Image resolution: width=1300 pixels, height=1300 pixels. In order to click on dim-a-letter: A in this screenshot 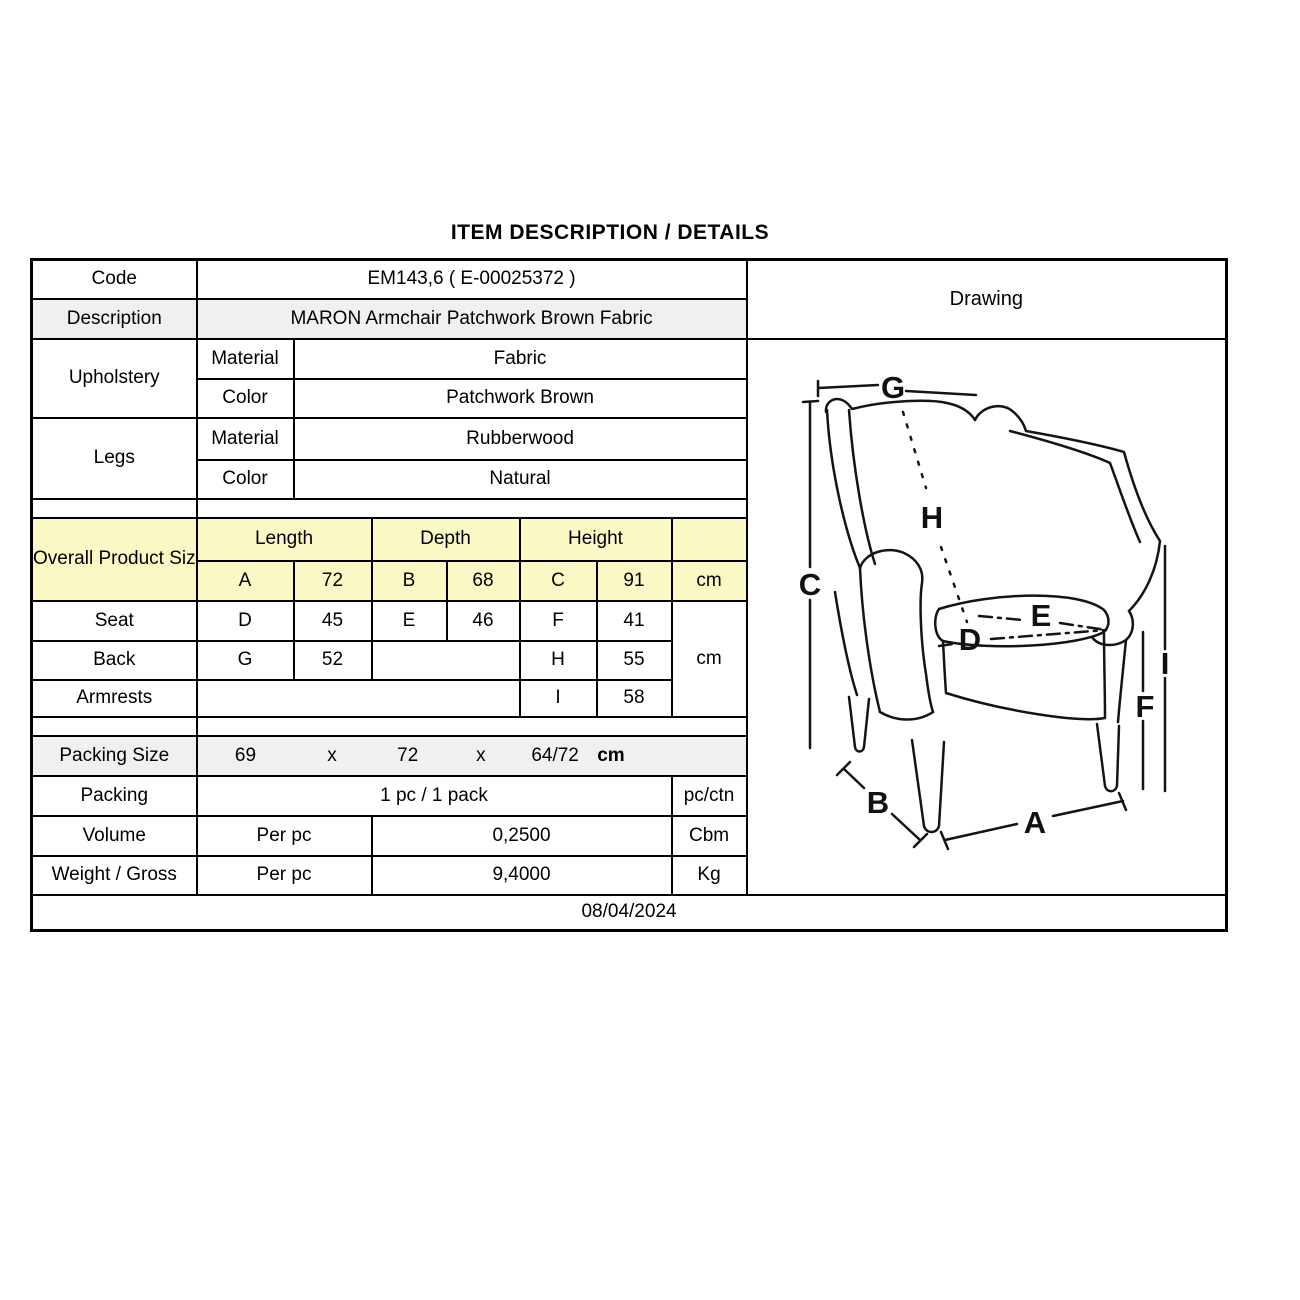, I will do `click(245, 580)`.